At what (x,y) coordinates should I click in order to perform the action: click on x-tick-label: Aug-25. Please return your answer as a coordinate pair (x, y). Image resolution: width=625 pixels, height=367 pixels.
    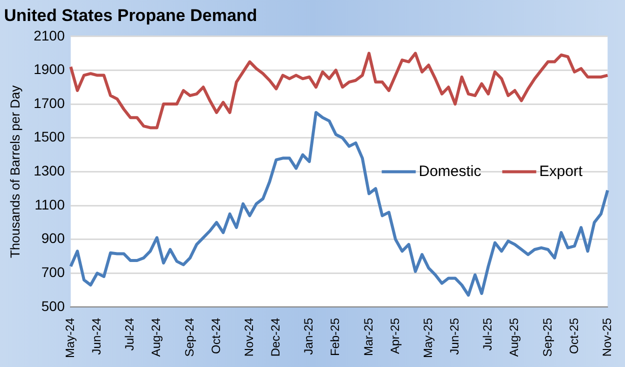
    Looking at the image, I should click on (514, 337).